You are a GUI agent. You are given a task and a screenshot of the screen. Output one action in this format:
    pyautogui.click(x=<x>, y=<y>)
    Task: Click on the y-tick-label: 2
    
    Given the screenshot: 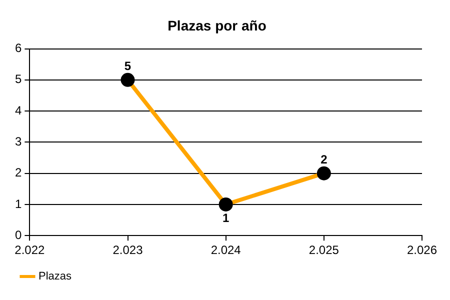 What is the action you would take?
    pyautogui.click(x=18, y=173)
    